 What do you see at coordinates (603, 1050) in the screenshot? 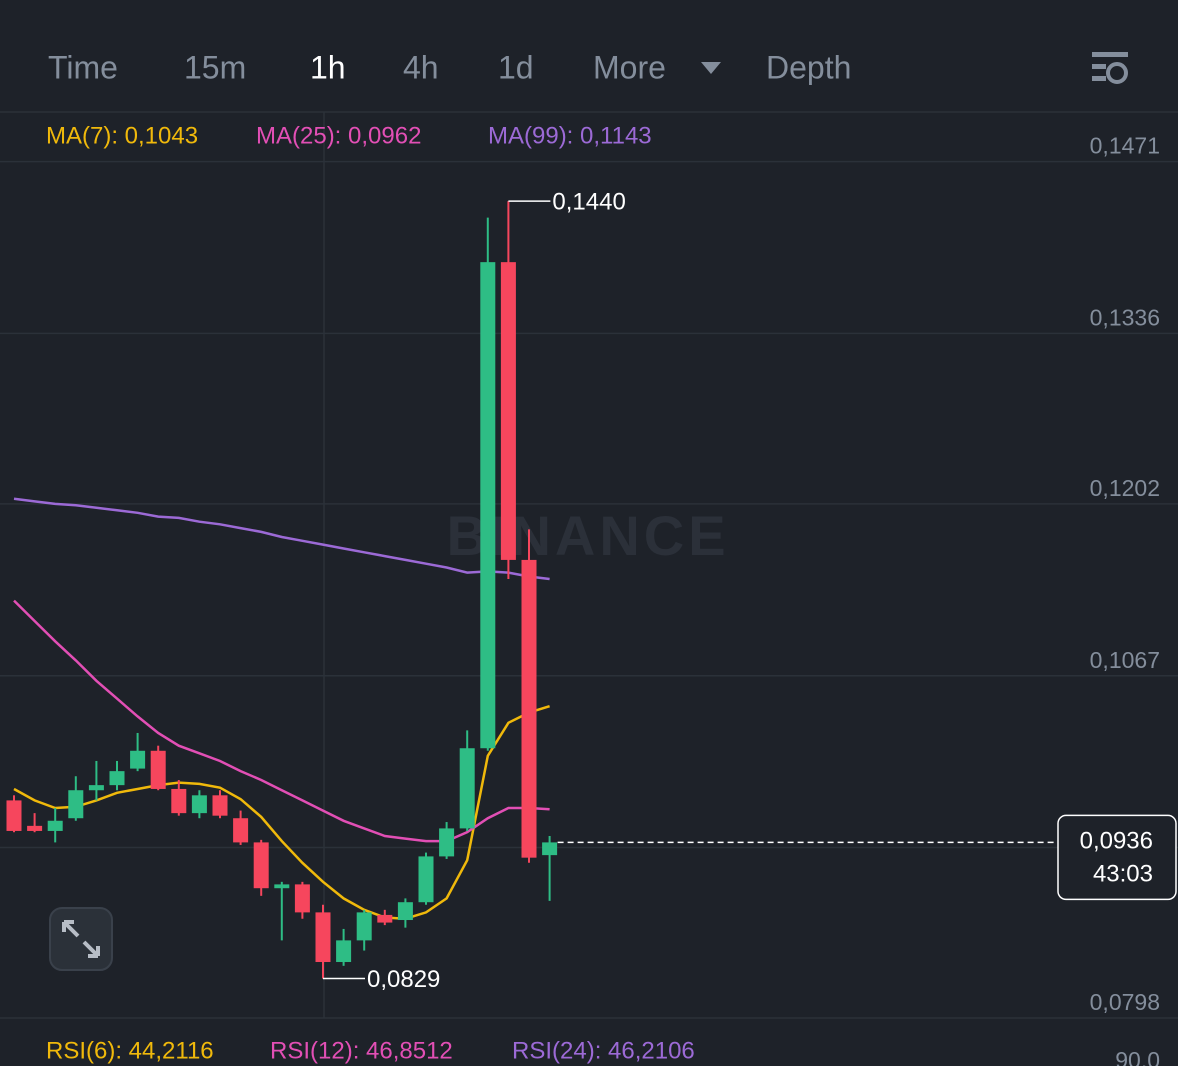
I see `rsi-legend: RSI(24): 46,2106` at bounding box center [603, 1050].